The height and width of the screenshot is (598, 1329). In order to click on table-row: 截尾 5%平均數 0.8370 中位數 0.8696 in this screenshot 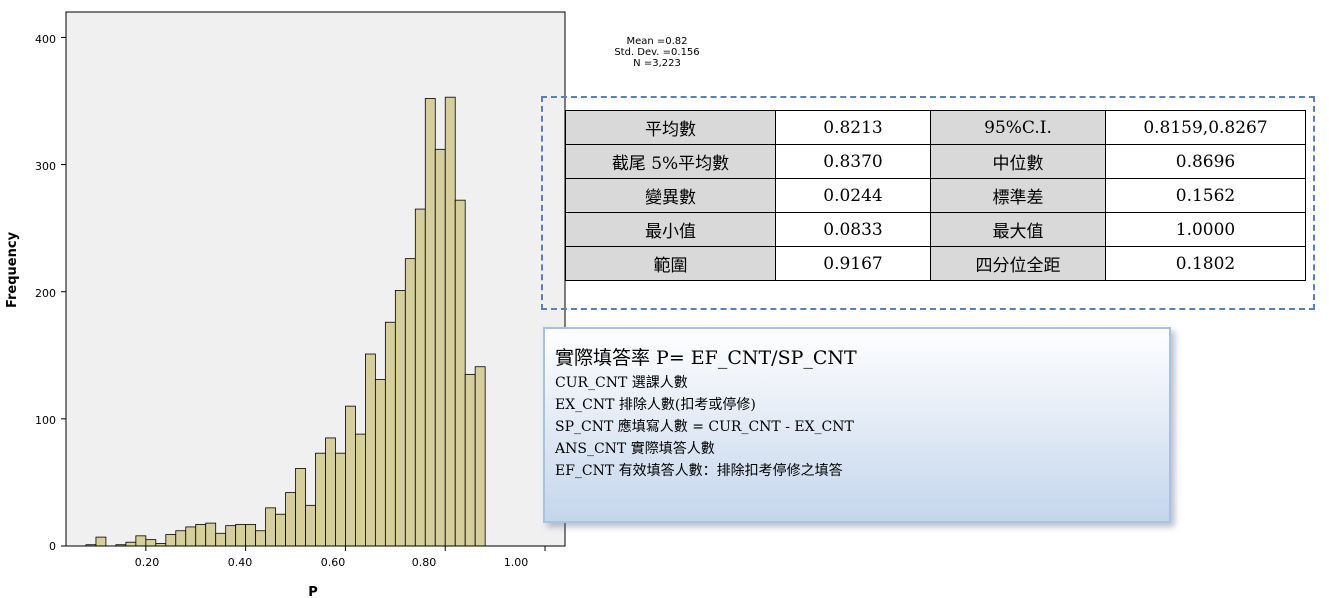, I will do `click(935, 161)`.